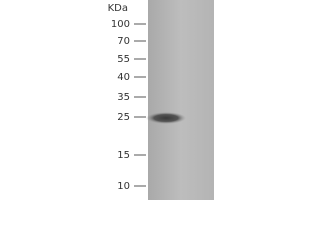 Image resolution: width=320 pixels, height=240 pixels. Describe the element at coordinates (166, 118) in the screenshot. I see `protein-band` at that location.